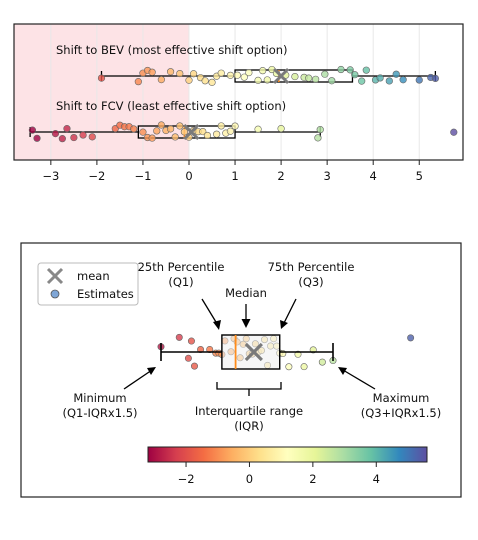 The height and width of the screenshot is (540, 478). Describe the element at coordinates (310, 282) in the screenshot. I see `annotation-q3-line2: (Q3)` at that location.